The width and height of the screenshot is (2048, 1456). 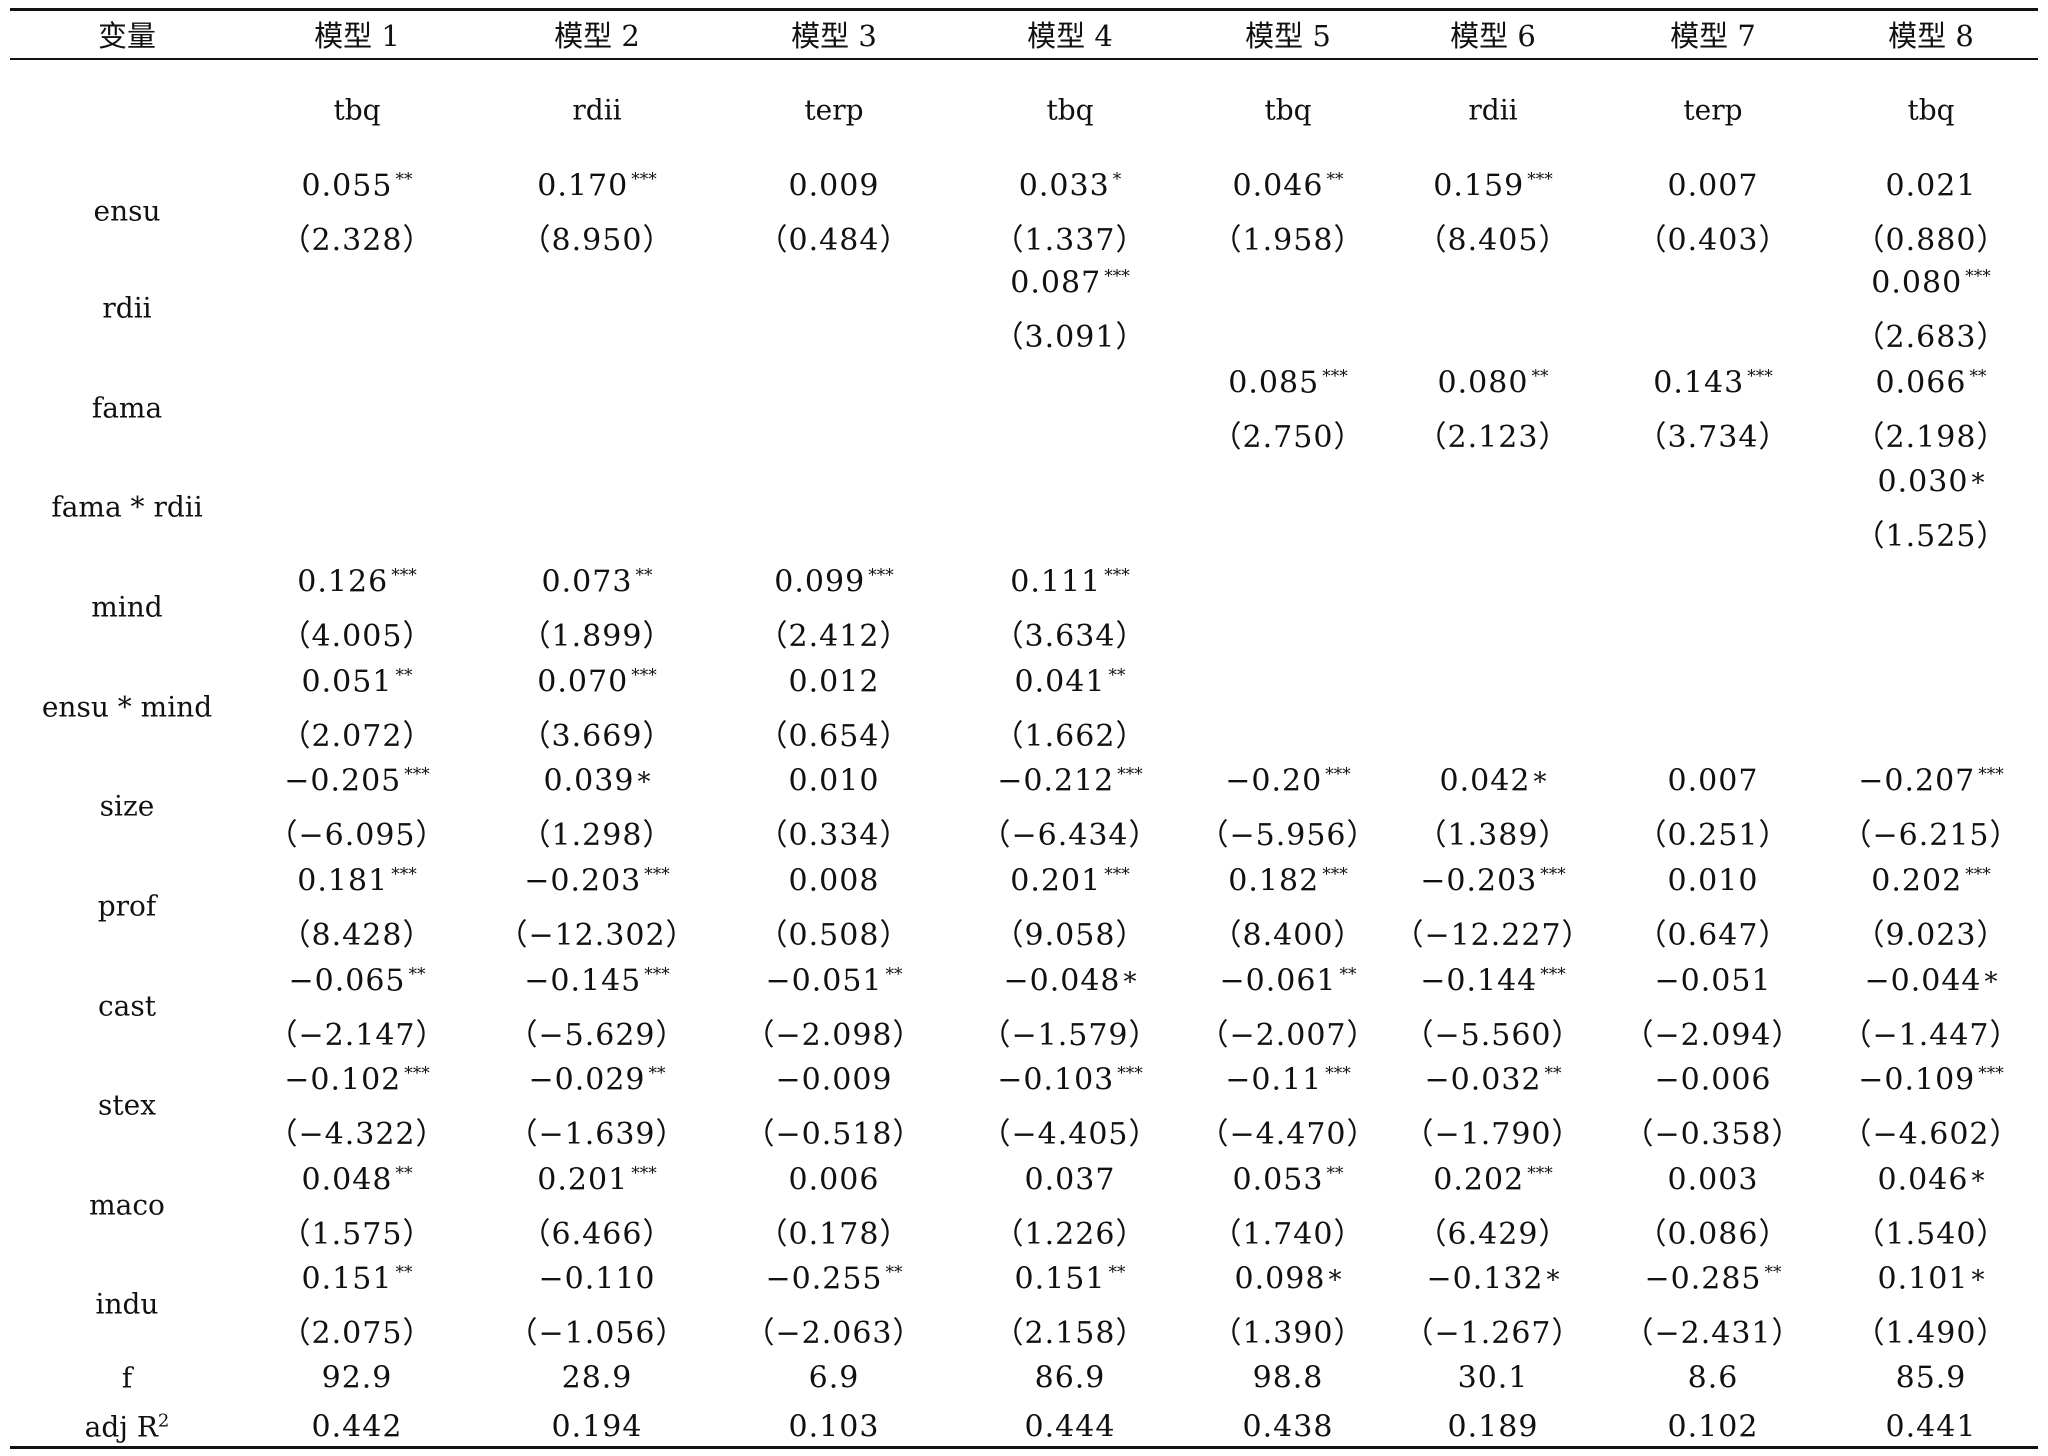 I want to click on coefficient: 0.087 ***, so click(x=1070, y=283).